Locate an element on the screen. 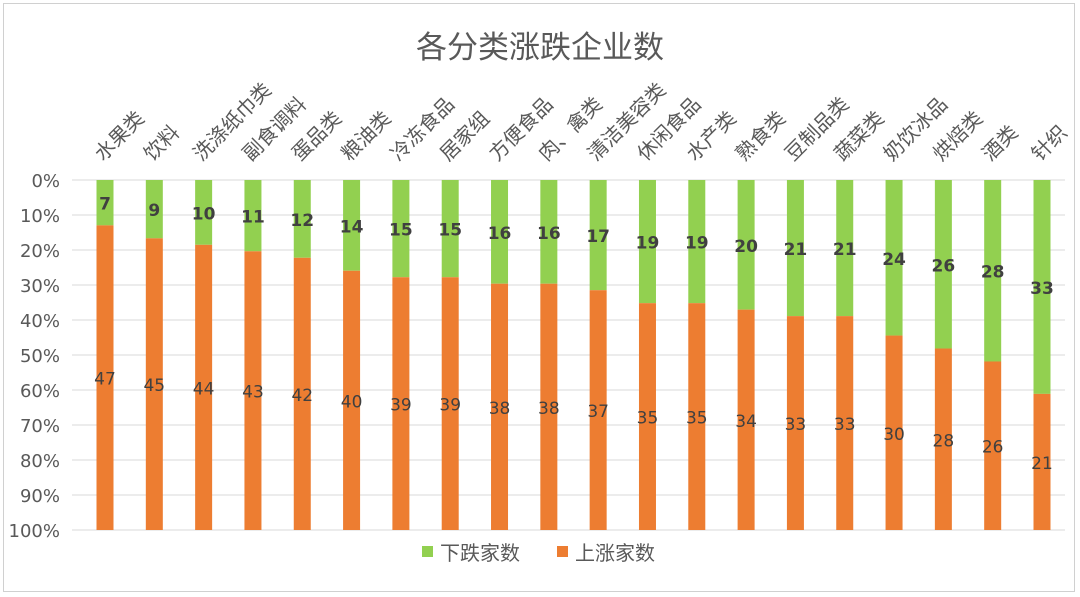 The width and height of the screenshot is (1080, 597). data-label-up: 37 is located at coordinates (598, 412).